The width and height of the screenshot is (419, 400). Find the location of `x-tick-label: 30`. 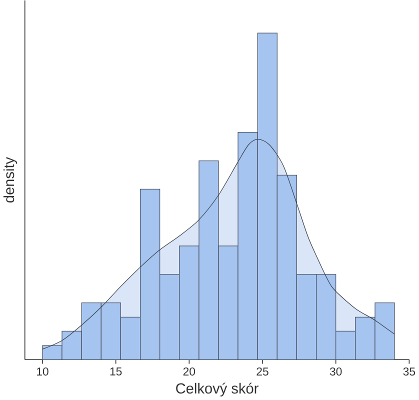

x-tick-label: 30 is located at coordinates (336, 372).